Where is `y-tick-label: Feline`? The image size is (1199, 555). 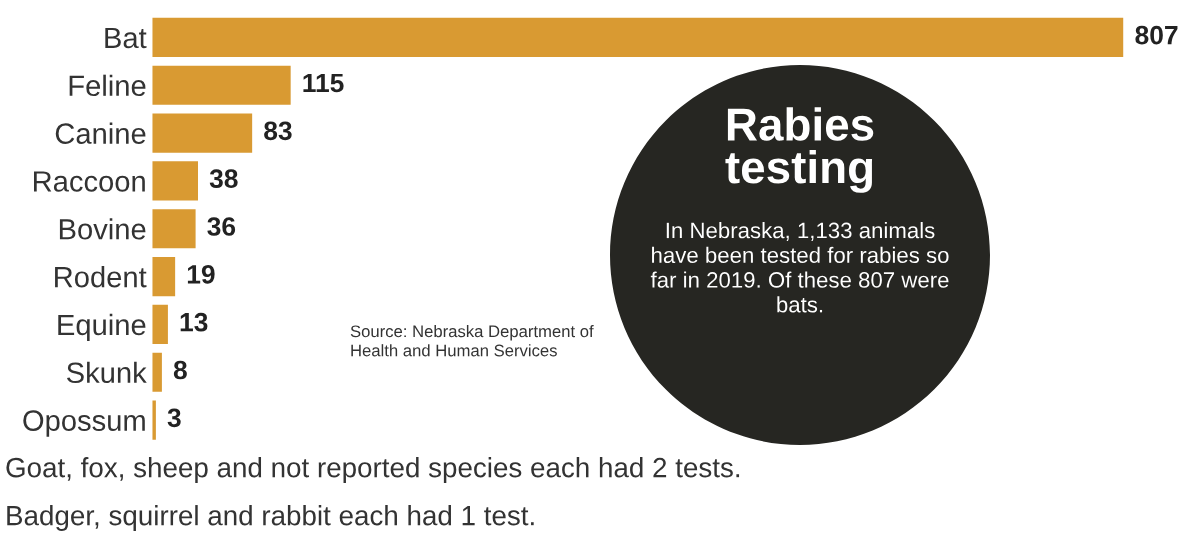 y-tick-label: Feline is located at coordinates (107, 85).